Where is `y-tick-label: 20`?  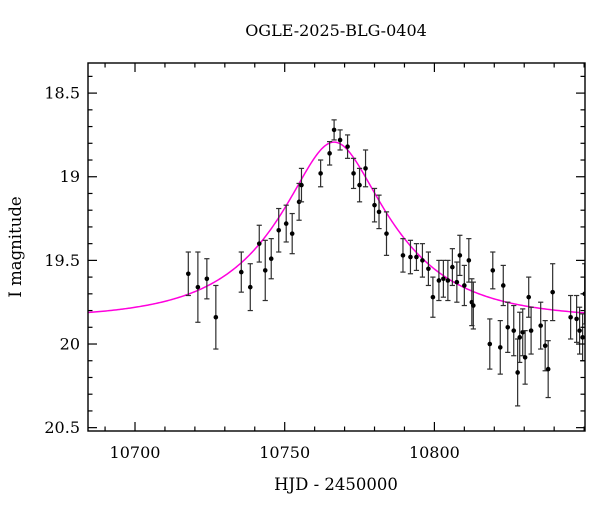
y-tick-label: 20 is located at coordinates (70, 344).